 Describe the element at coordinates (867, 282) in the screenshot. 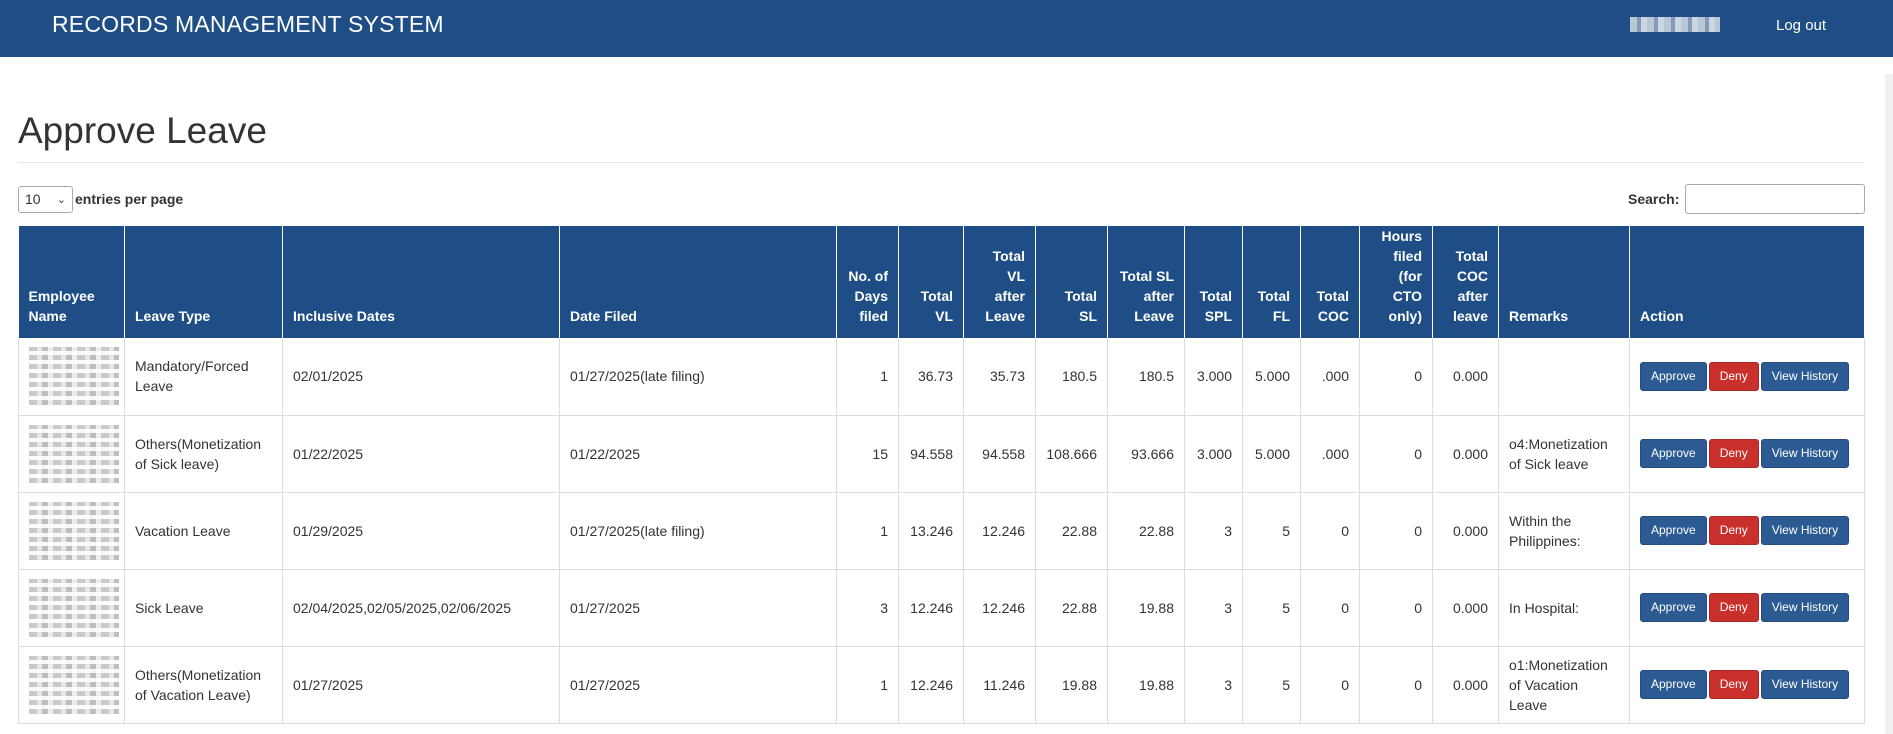

I see `column-header-days-filed: No. of Days filed` at that location.